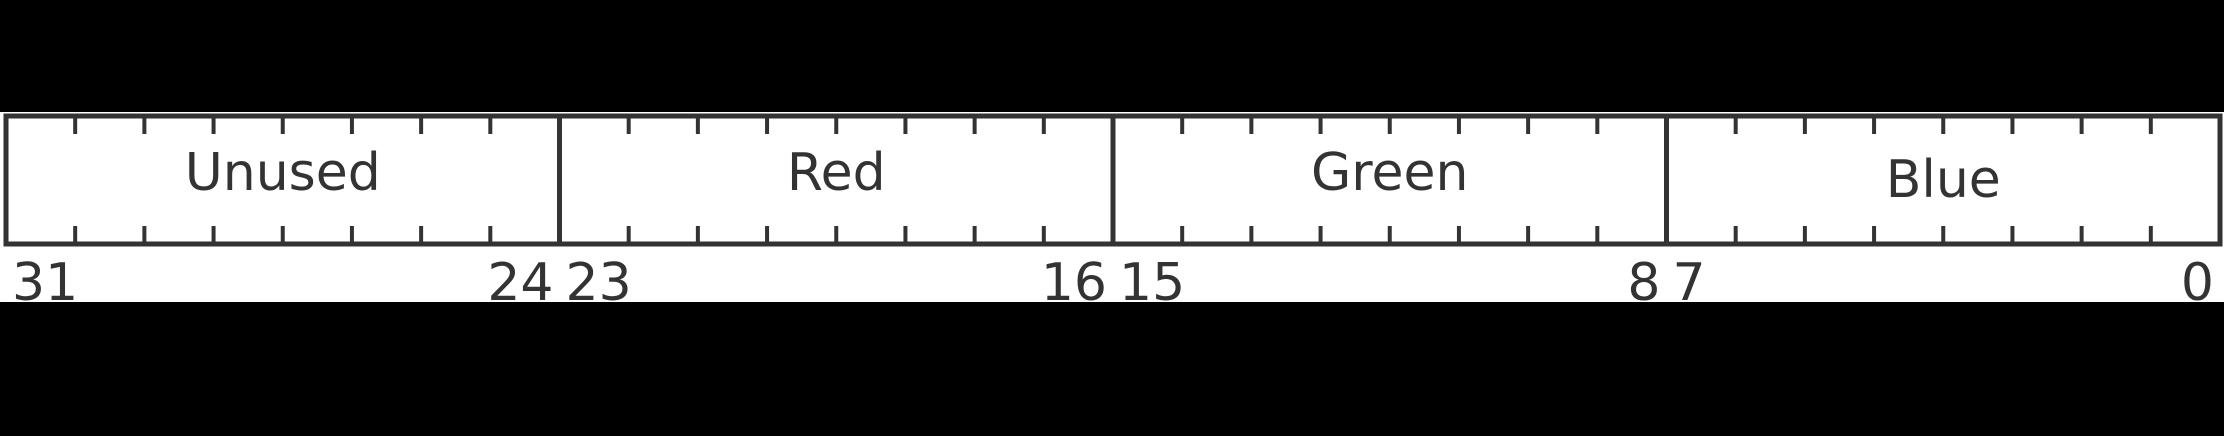  I want to click on field-dividers, so click(1113, 180).